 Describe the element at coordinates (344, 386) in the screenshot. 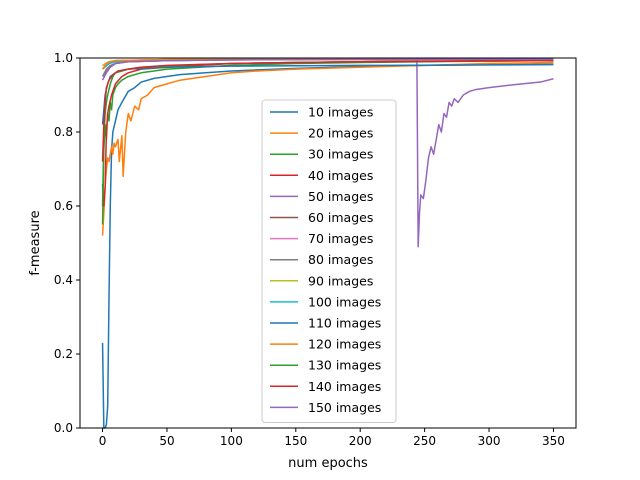

I see `legend-label: 140 images` at that location.